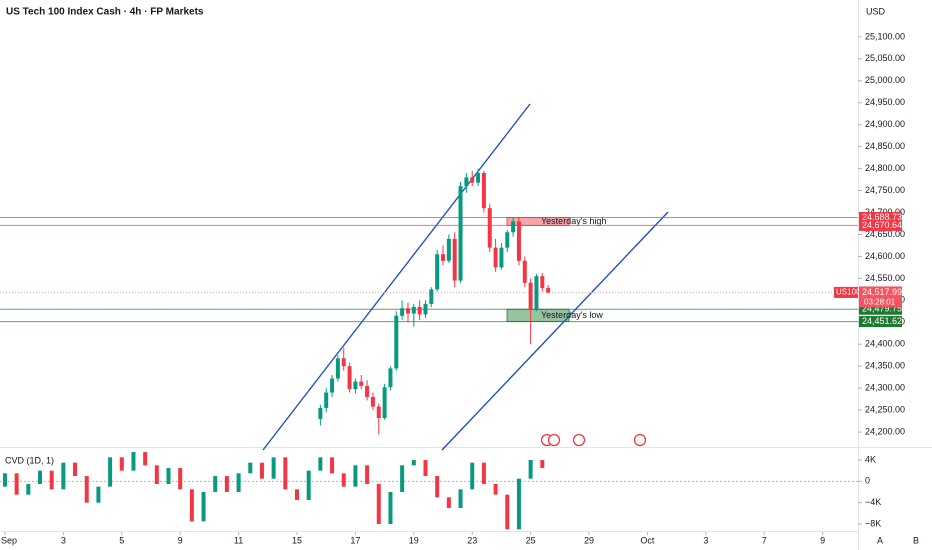  Describe the element at coordinates (885, 278) in the screenshot. I see `y-tick-label: 24,550.00` at that location.